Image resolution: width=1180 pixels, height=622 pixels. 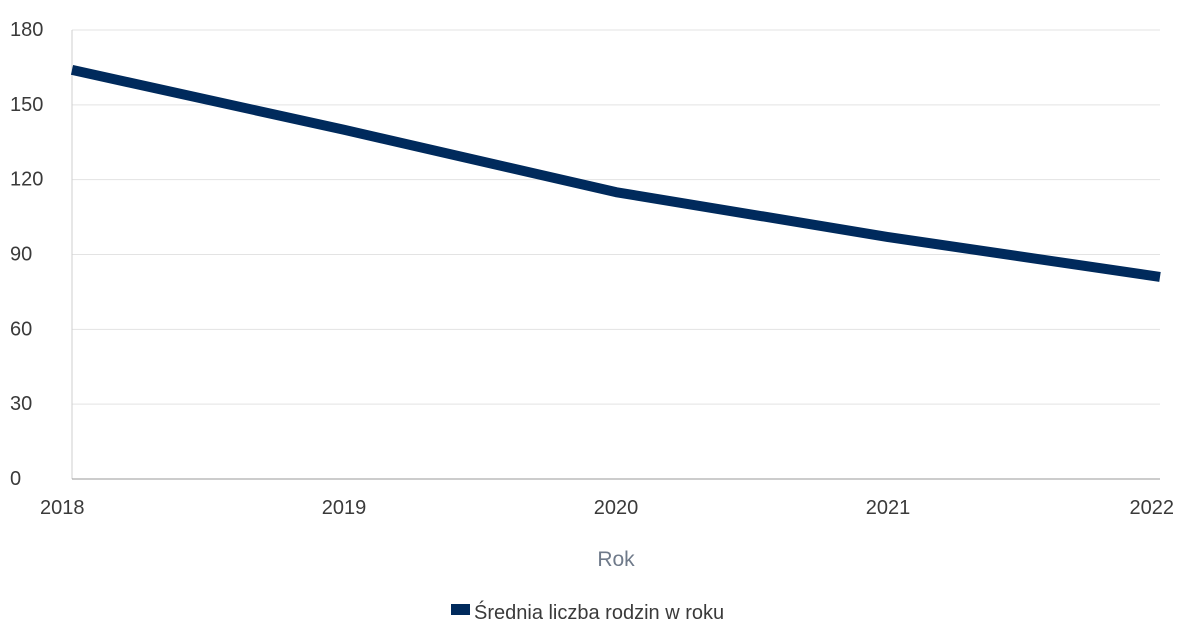 What do you see at coordinates (21, 255) in the screenshot?
I see `y-tick-label: 90` at bounding box center [21, 255].